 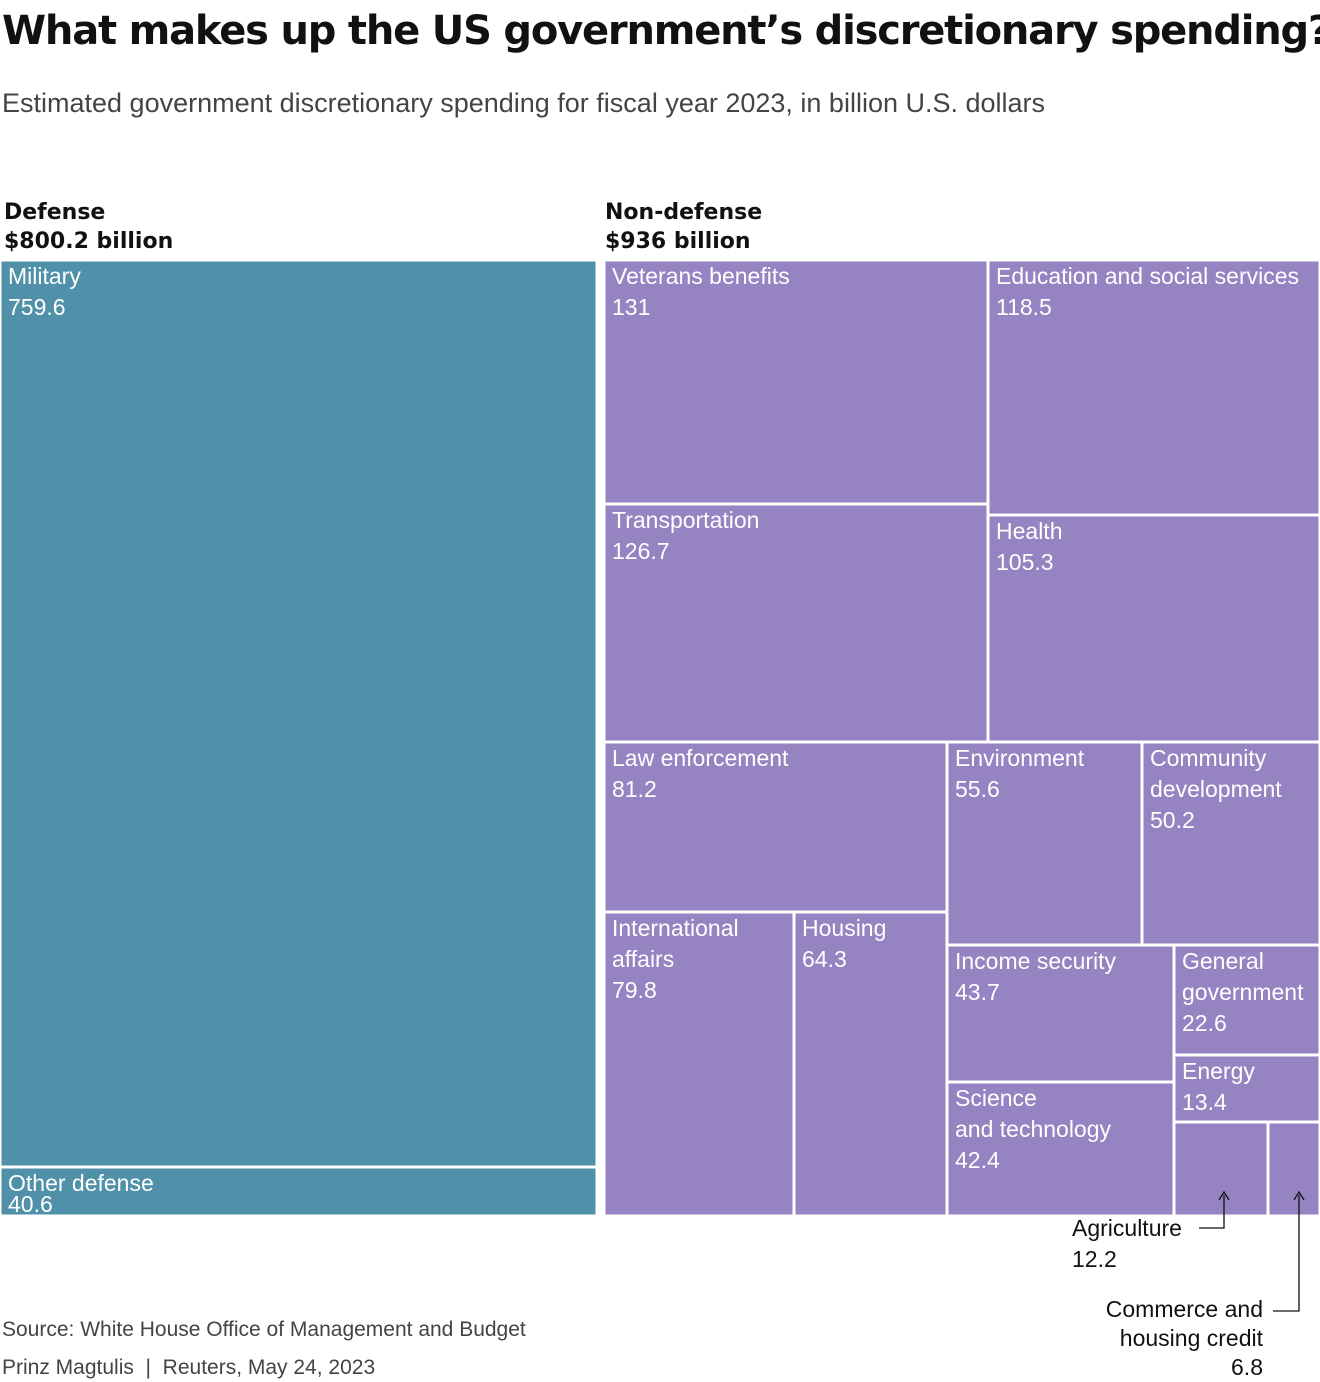 What do you see at coordinates (81, 1183) in the screenshot?
I see `cell-label-other-defense: Other defense` at bounding box center [81, 1183].